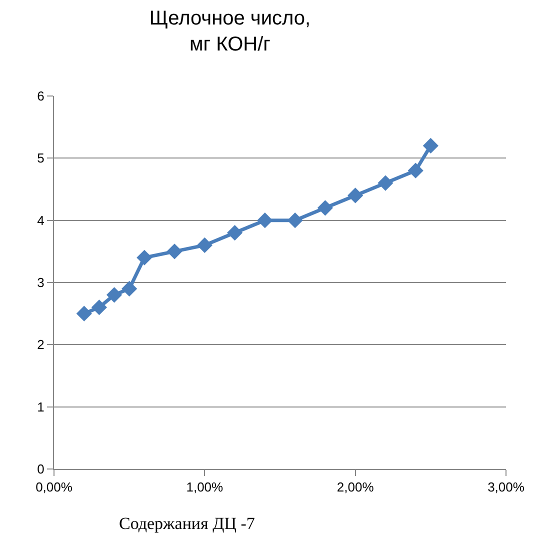 The width and height of the screenshot is (544, 548). Describe the element at coordinates (40, 158) in the screenshot. I see `y-tick-label: 5` at that location.